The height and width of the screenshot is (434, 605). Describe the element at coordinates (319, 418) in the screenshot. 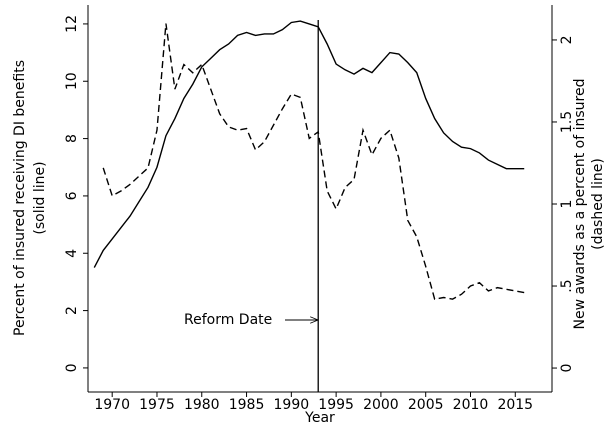

I see `x-axis-title: Year` at that location.